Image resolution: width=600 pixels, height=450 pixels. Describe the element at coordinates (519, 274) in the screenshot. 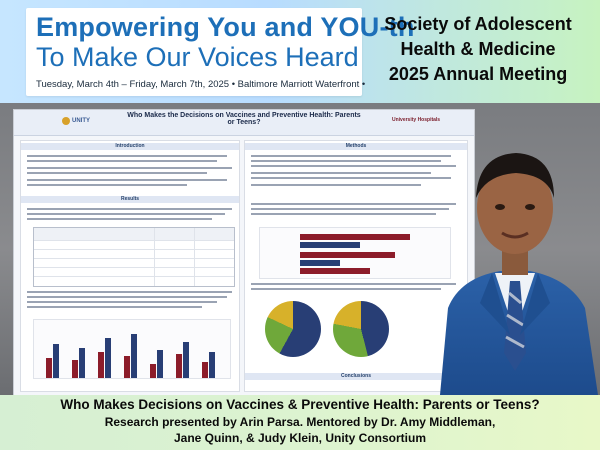

I see `presenter-photo` at that location.